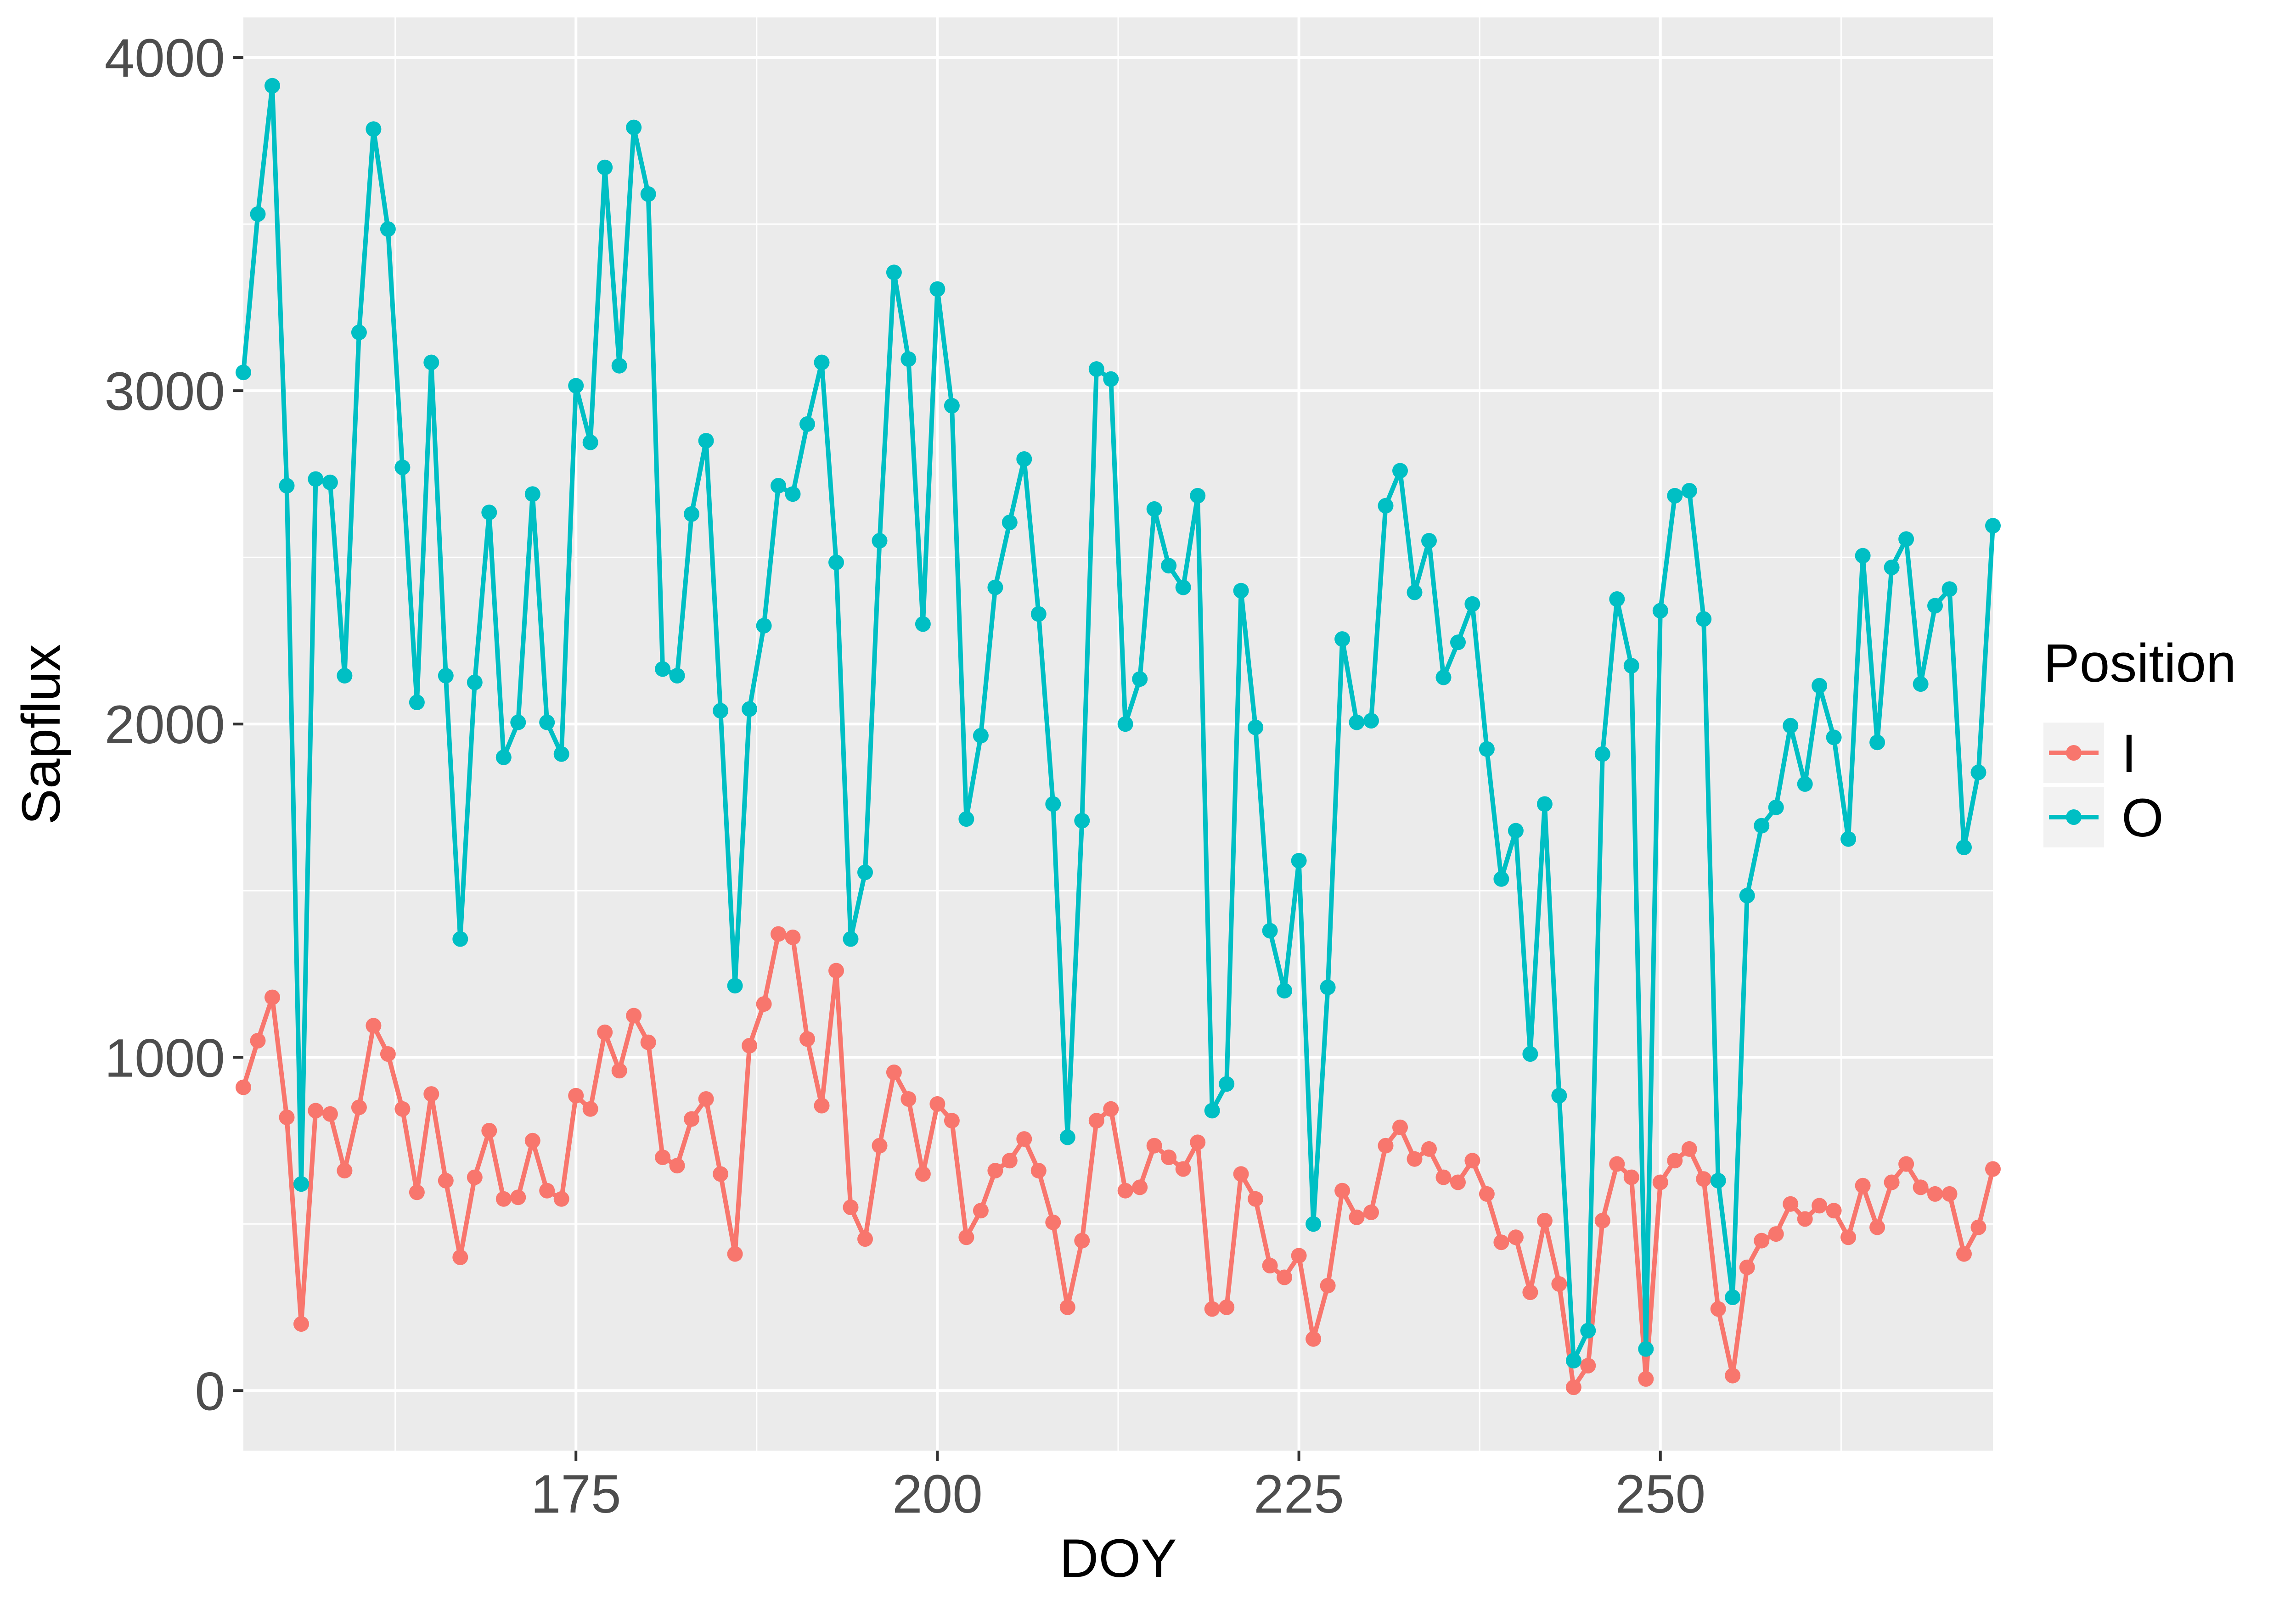 The image size is (2296, 1609). I want to click on y-tick-label: 2000, so click(164, 725).